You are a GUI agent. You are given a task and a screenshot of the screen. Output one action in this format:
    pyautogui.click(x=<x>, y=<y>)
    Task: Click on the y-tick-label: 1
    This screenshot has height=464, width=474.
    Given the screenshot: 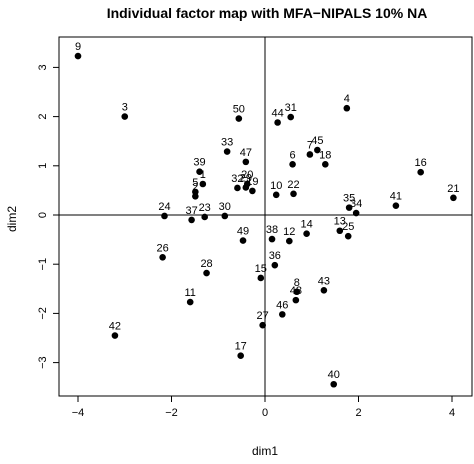 What is the action you would take?
    pyautogui.click(x=43, y=166)
    